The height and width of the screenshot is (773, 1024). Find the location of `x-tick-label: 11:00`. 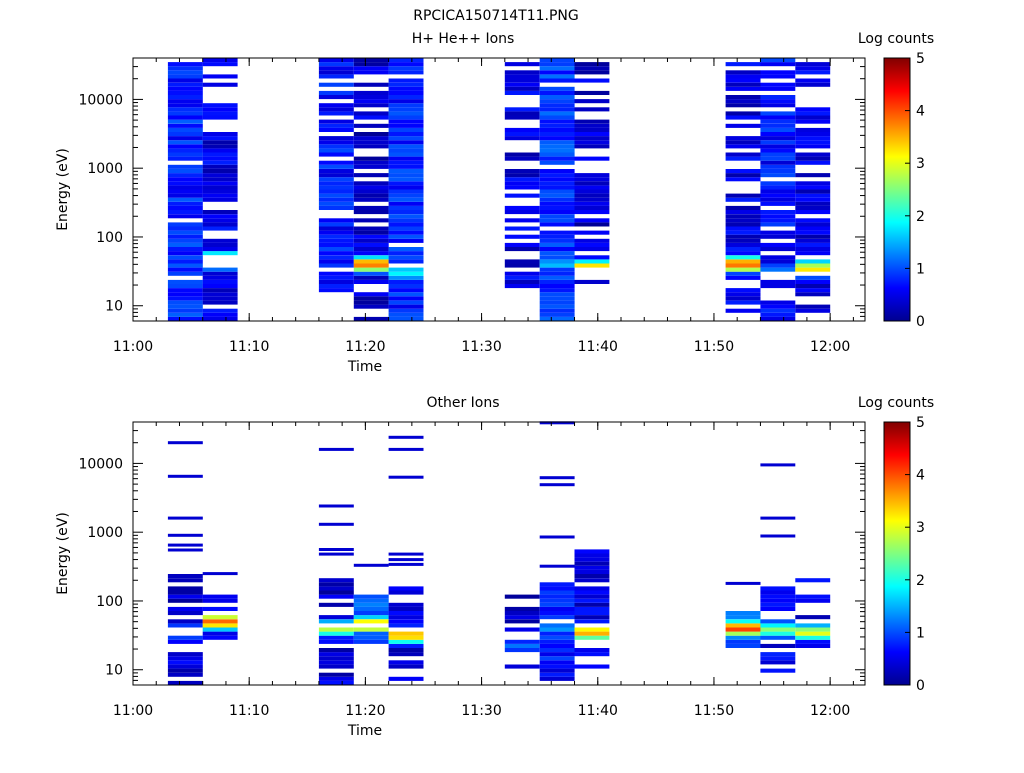

x-tick-label: 11:00 is located at coordinates (133, 347).